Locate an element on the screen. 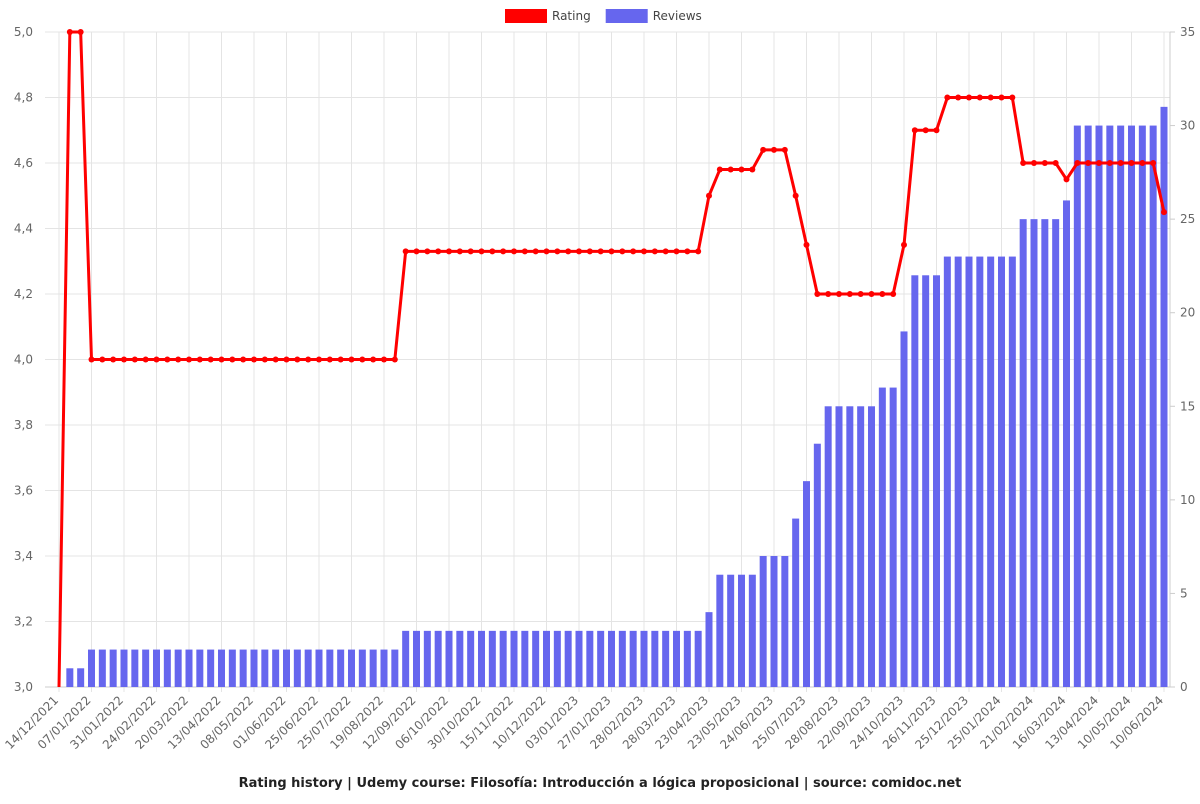 The height and width of the screenshot is (804, 1200). y2-tick-label: 10 is located at coordinates (1187, 500).